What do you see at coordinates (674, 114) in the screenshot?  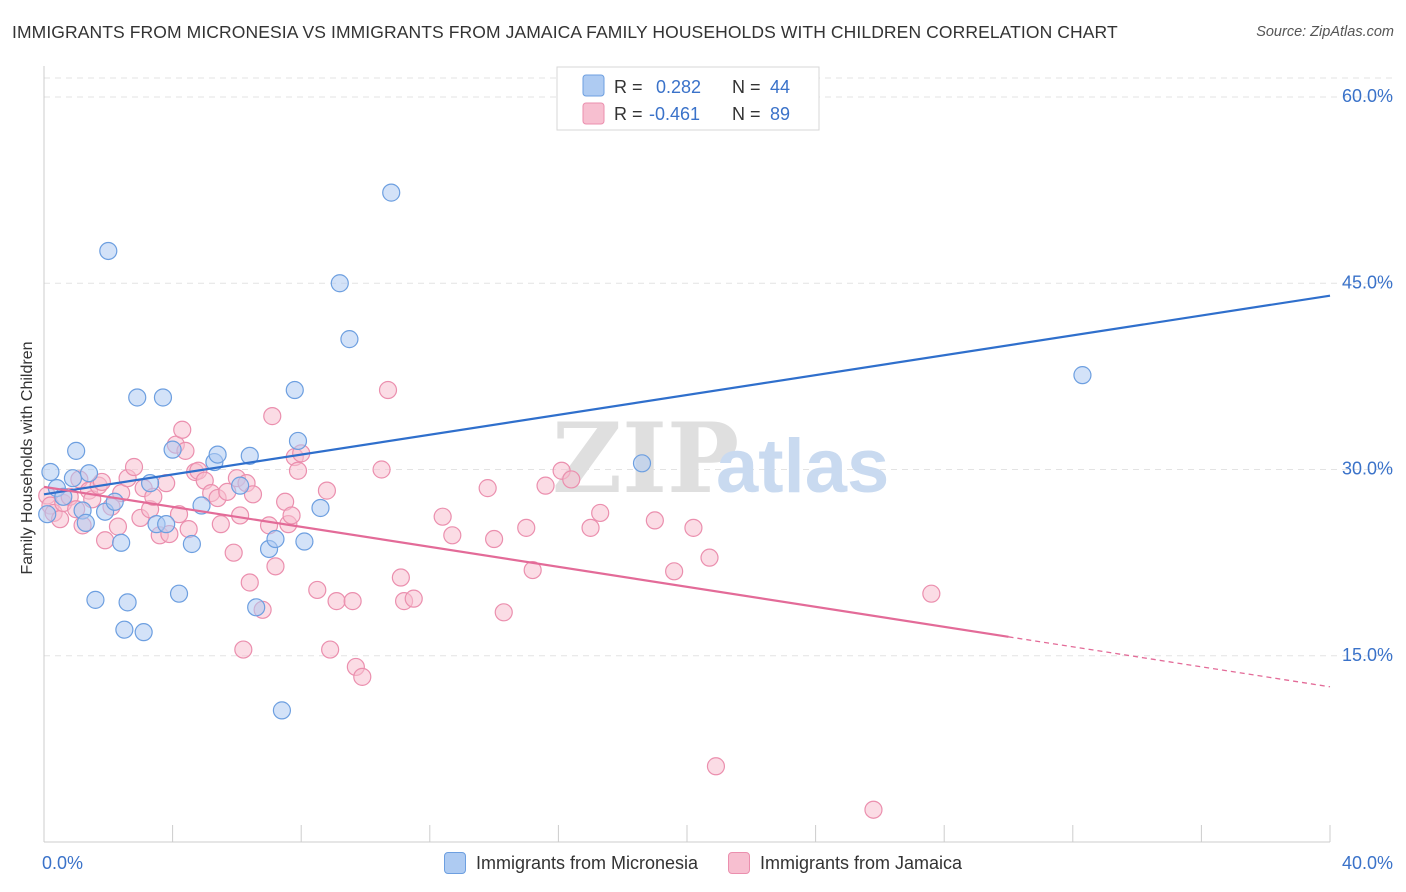 I see `legend-r-value-jamaica: -0.461` at bounding box center [674, 114].